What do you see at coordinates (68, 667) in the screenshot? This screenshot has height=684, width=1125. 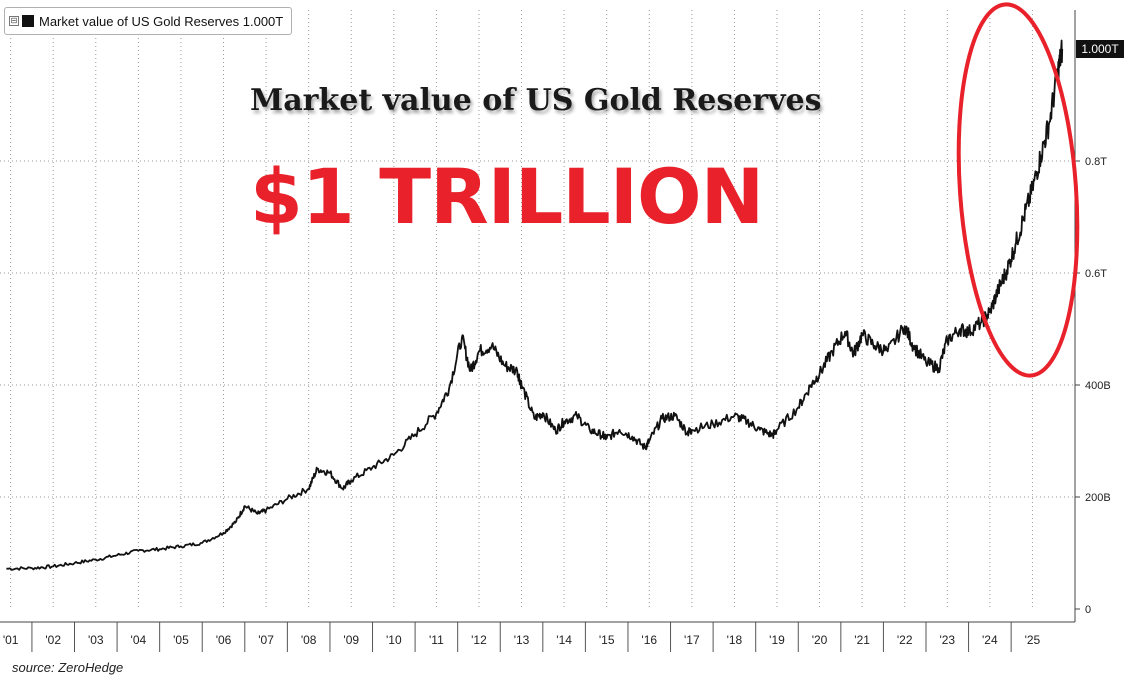 I see `source-note: source: ZeroHedge` at bounding box center [68, 667].